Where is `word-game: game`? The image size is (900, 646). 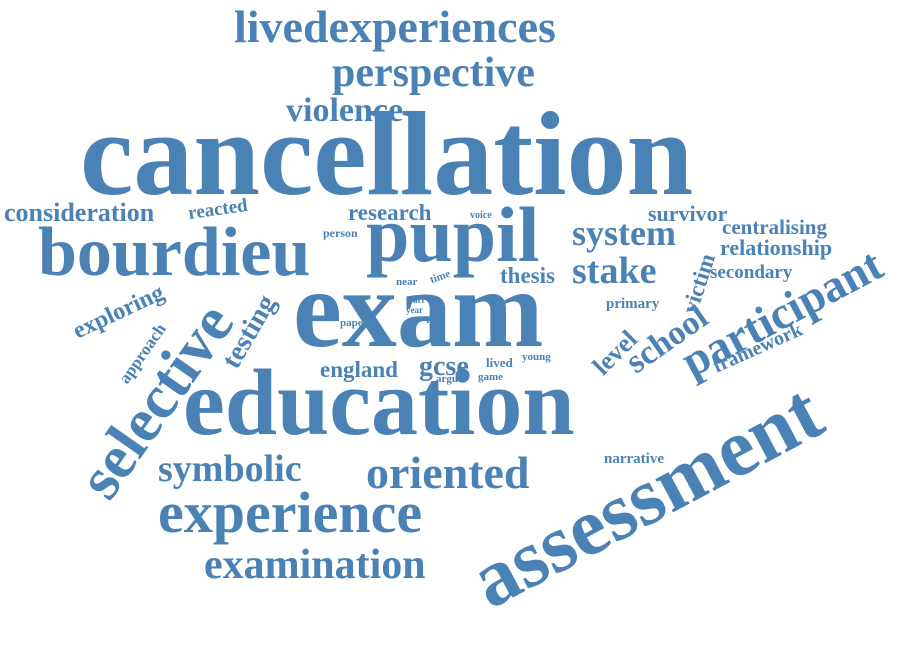
word-game: game is located at coordinates (491, 377).